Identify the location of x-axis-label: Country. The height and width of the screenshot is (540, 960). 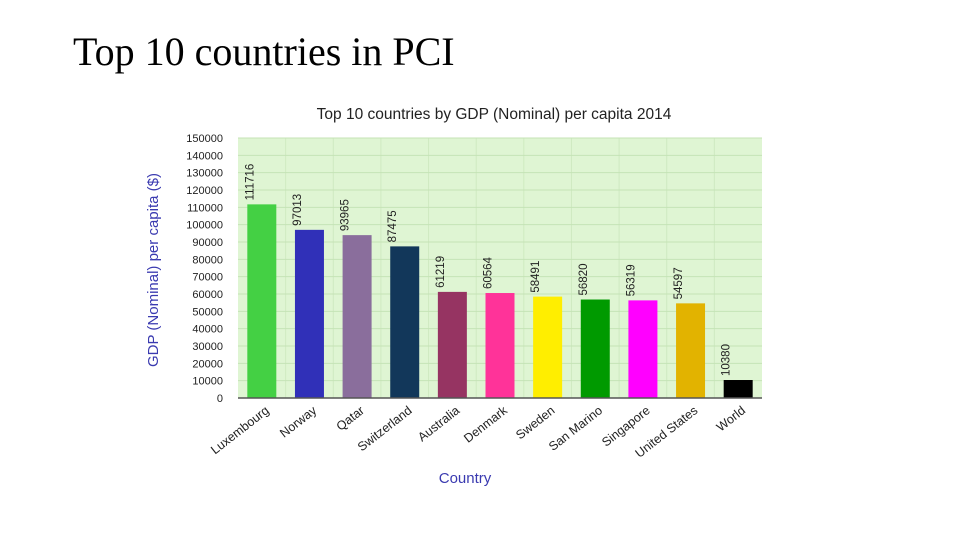
(465, 478).